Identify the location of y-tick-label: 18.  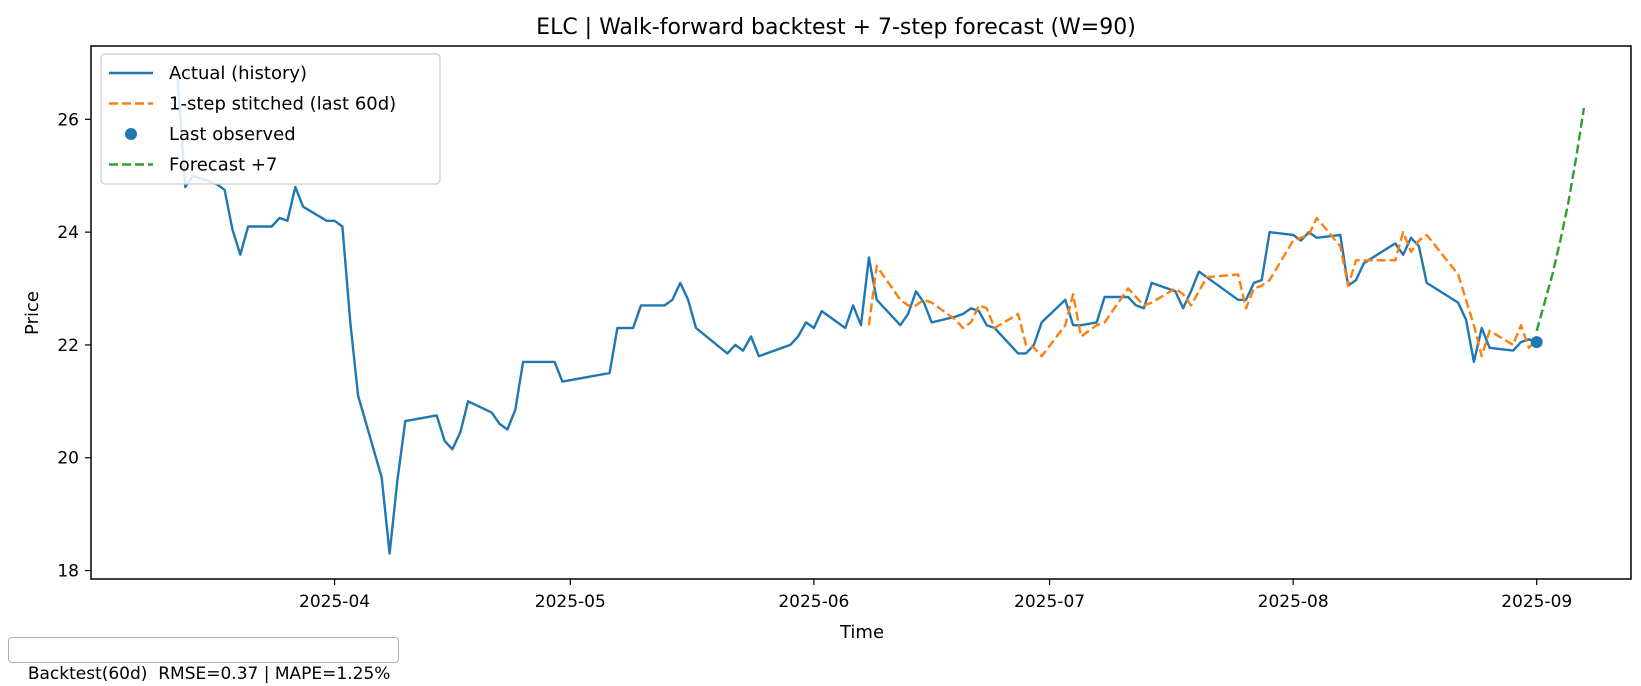
(68, 572).